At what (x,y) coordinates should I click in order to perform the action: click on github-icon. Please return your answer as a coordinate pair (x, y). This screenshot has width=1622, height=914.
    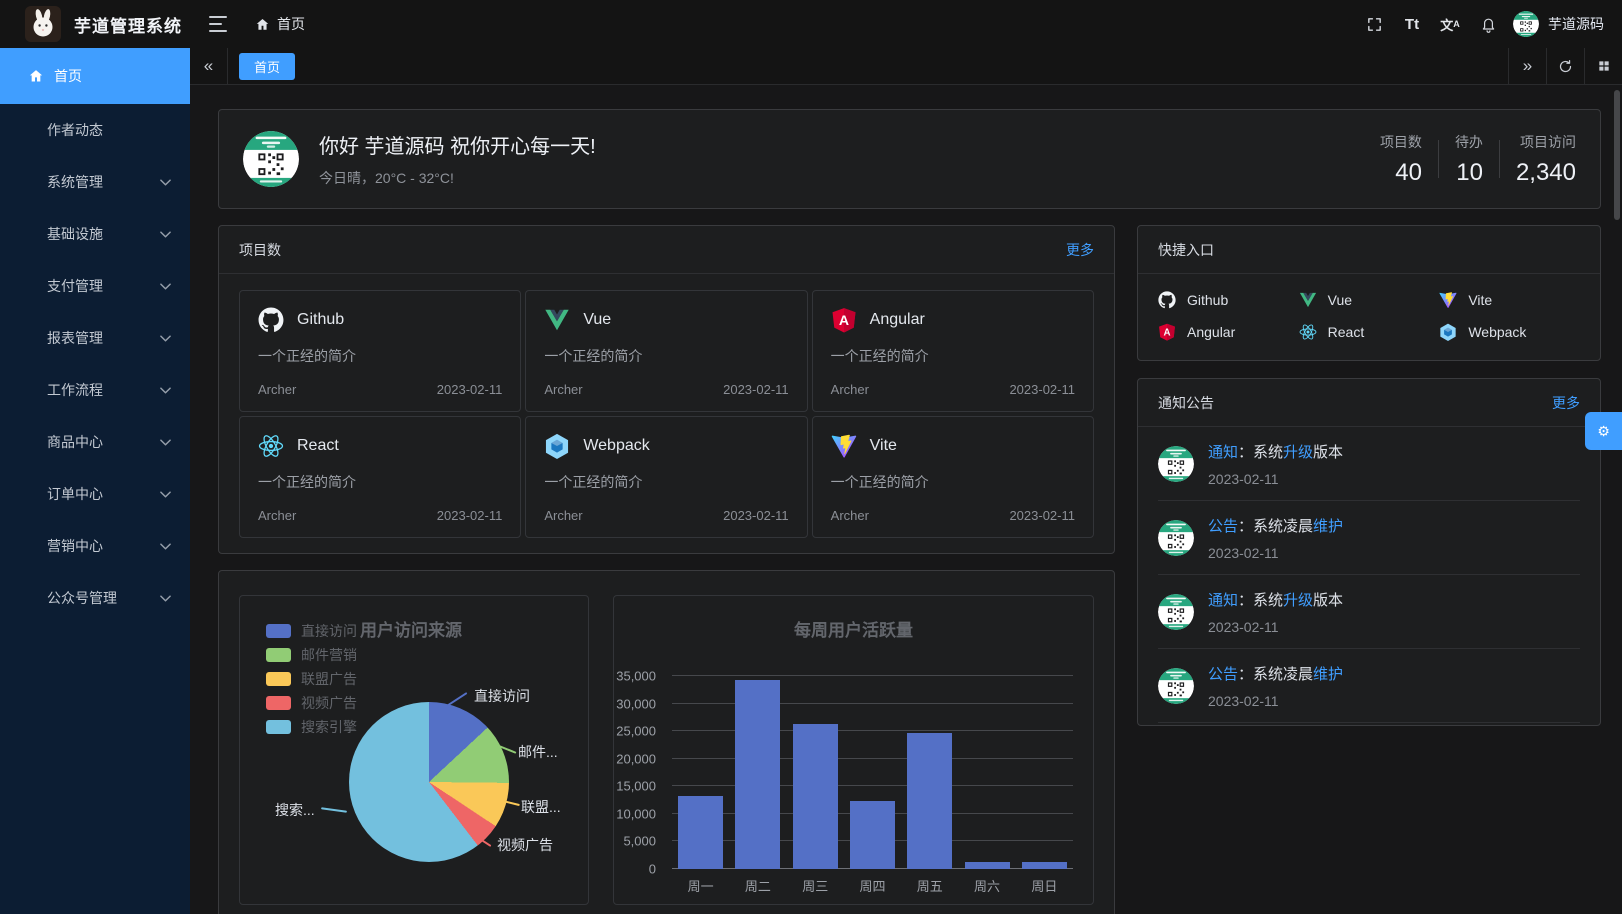
    Looking at the image, I should click on (271, 320).